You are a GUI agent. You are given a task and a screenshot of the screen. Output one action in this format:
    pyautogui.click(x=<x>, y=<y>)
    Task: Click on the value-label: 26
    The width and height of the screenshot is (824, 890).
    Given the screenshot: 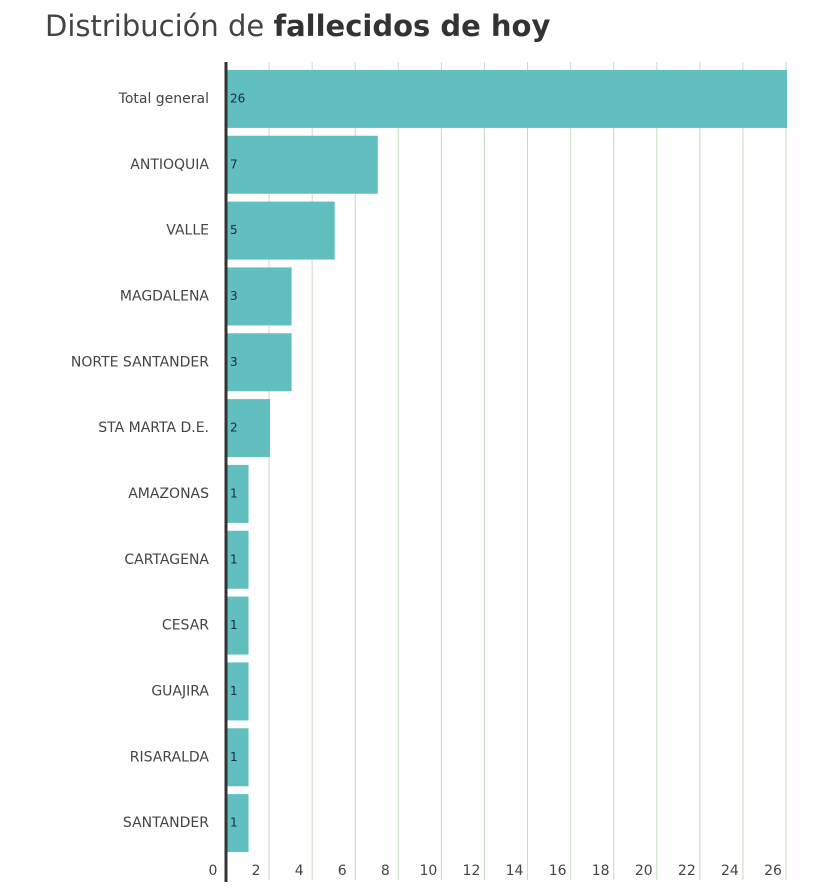 What is the action you would take?
    pyautogui.click(x=237, y=98)
    